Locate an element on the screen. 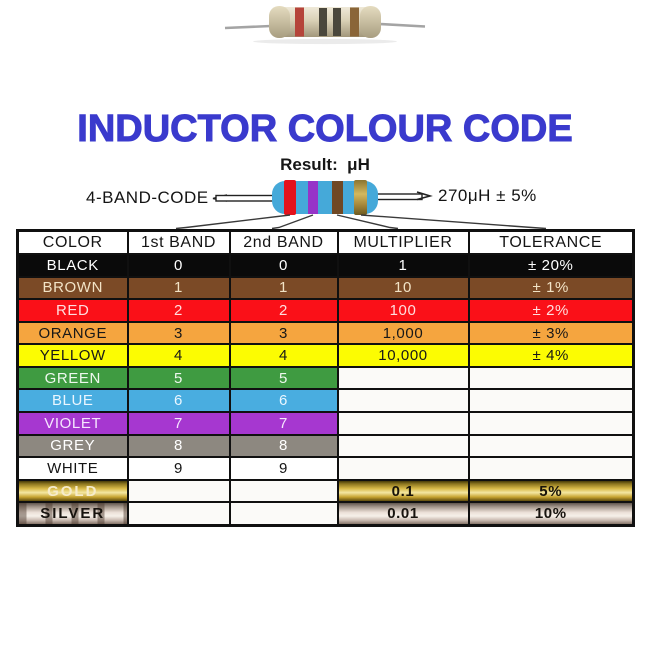 Image resolution: width=650 pixels, height=650 pixels. column-header: COLOR is located at coordinates (72, 242).